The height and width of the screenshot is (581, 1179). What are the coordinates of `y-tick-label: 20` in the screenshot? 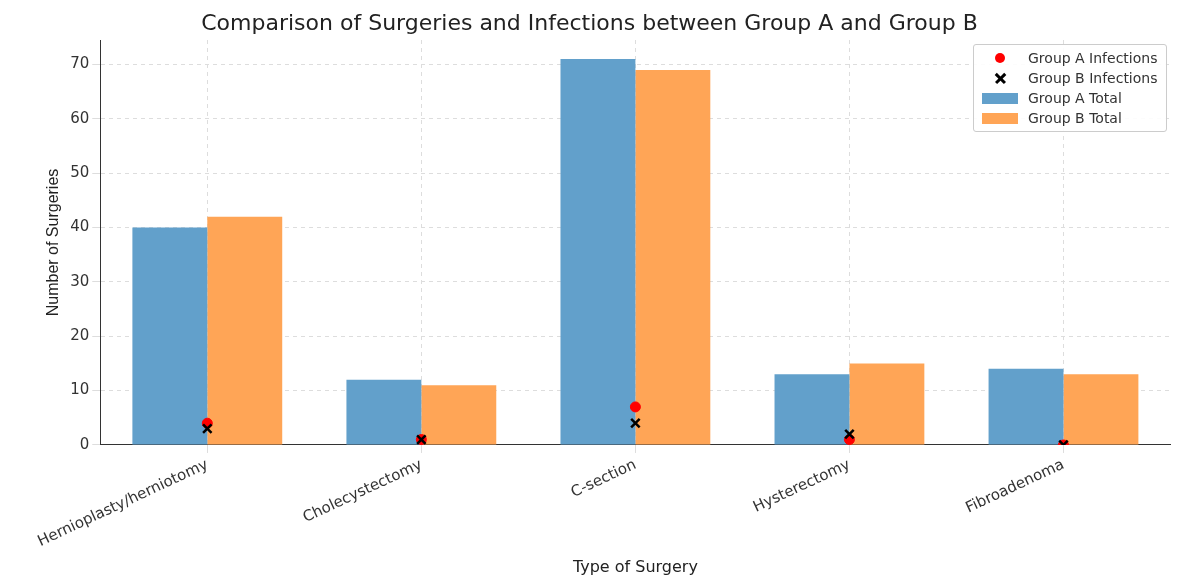 It's located at (80, 335).